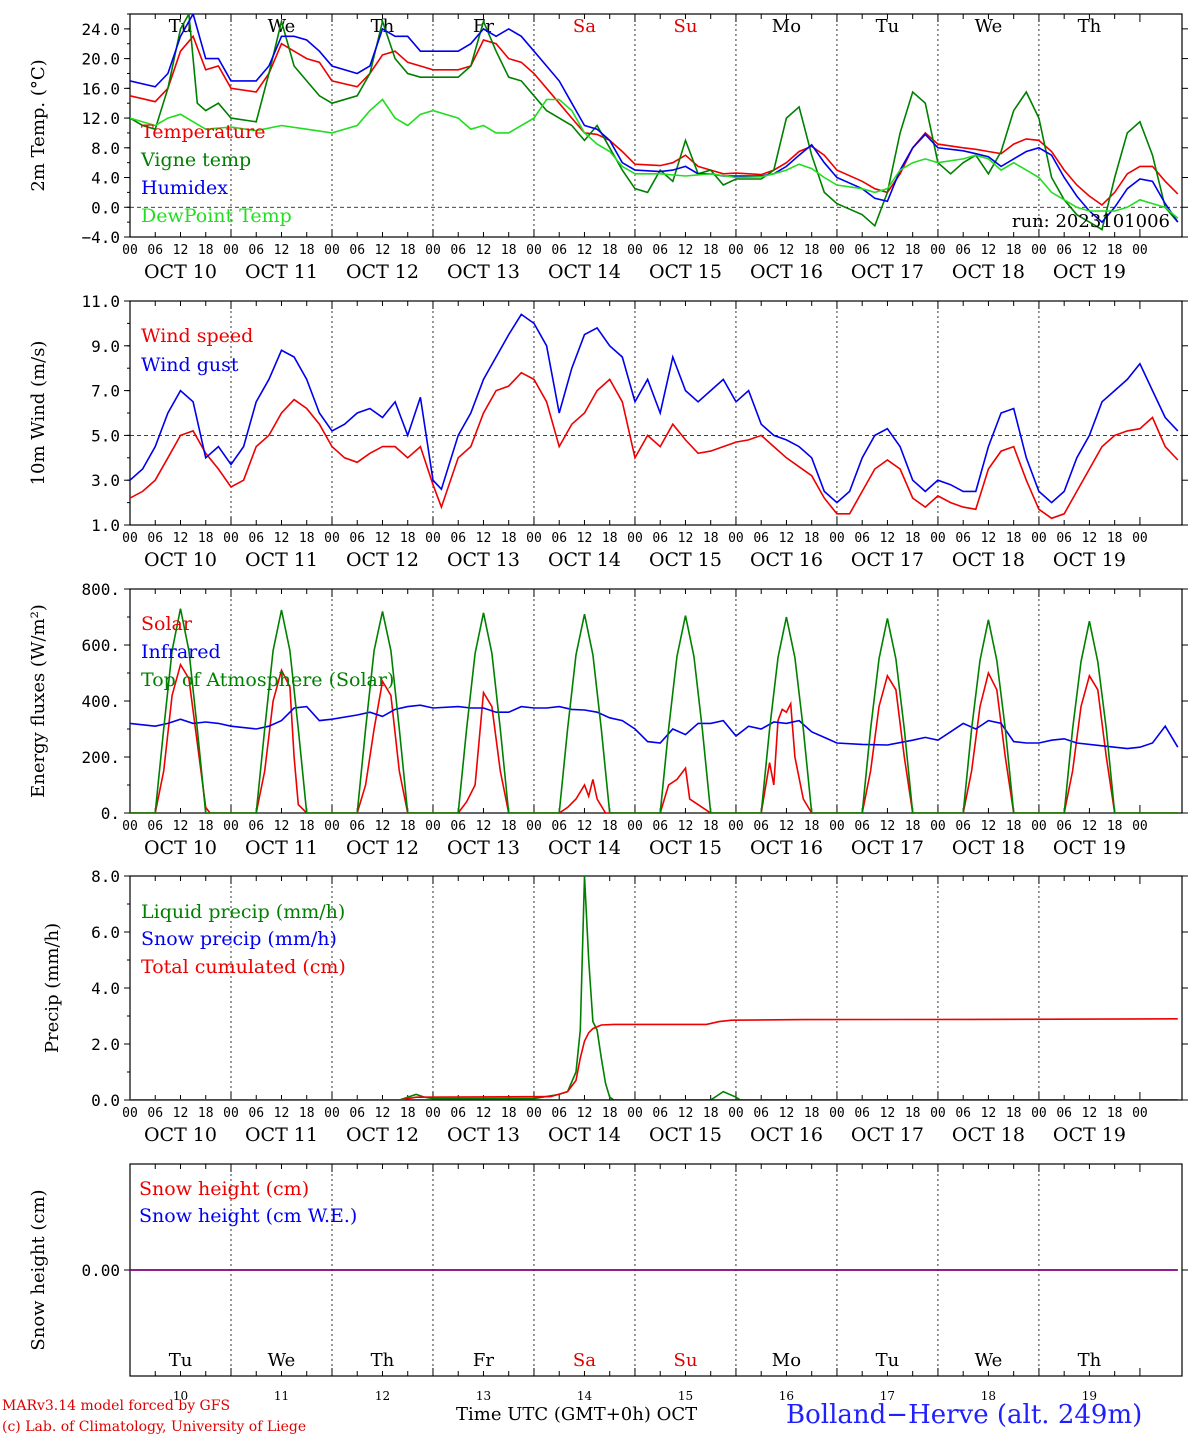  Describe the element at coordinates (243, 912) in the screenshot. I see `legend-entry: Liquid precip (mm/h)` at that location.